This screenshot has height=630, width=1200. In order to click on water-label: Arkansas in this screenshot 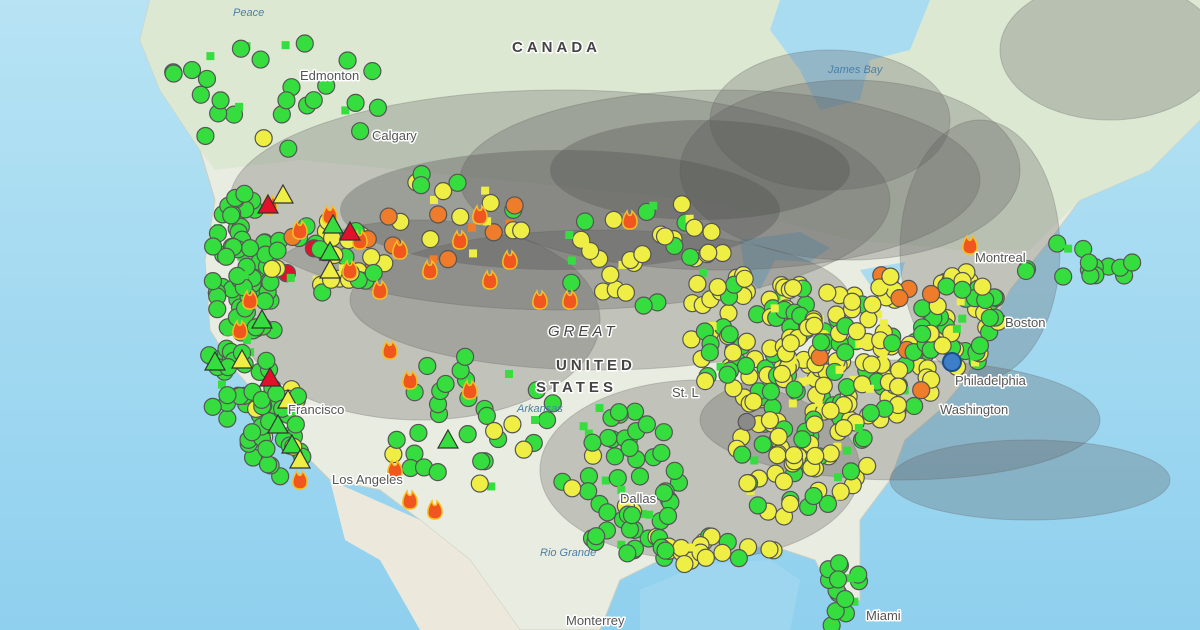, I will do `click(539, 409)`.